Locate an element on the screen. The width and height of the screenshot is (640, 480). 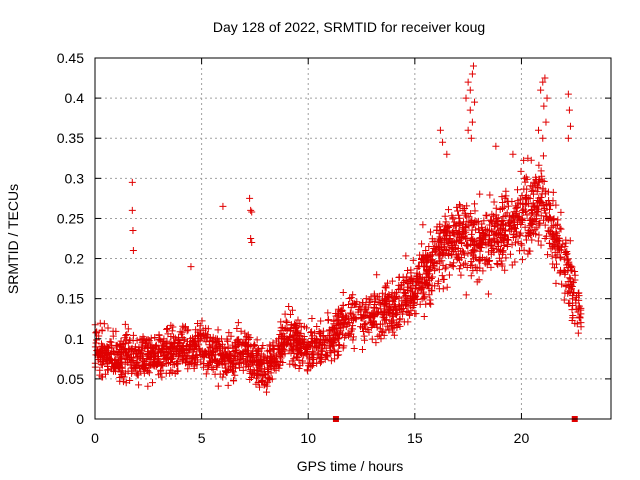
x-axis-label: GPS time / hours is located at coordinates (350, 466).